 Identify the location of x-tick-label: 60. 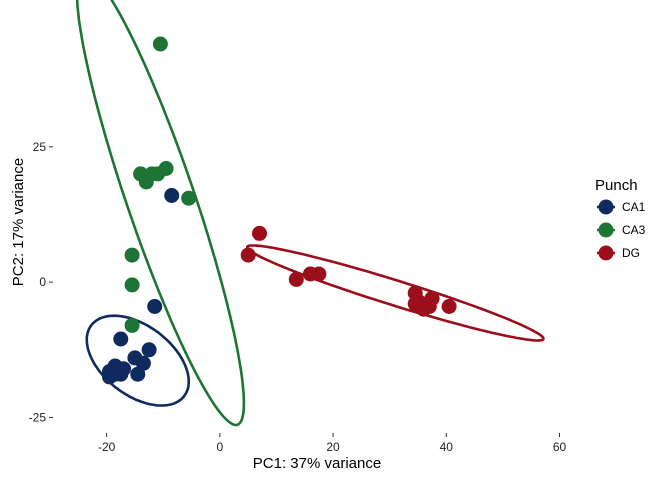
(560, 447).